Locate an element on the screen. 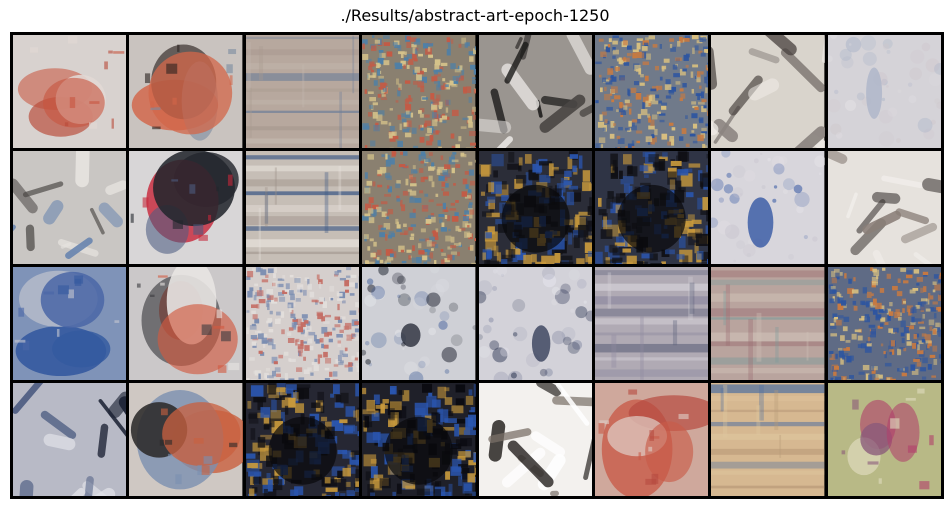 This screenshot has width=950, height=509. tile-r1-c2 is located at coordinates (186, 91).